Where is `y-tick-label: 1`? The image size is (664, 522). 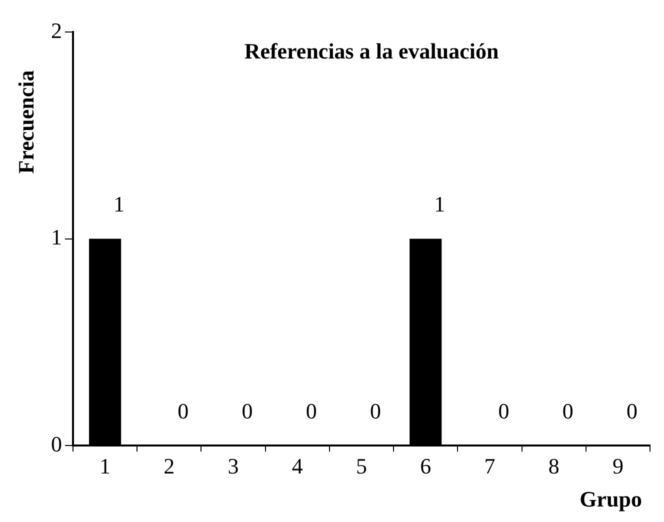
y-tick-label: 1 is located at coordinates (56, 237).